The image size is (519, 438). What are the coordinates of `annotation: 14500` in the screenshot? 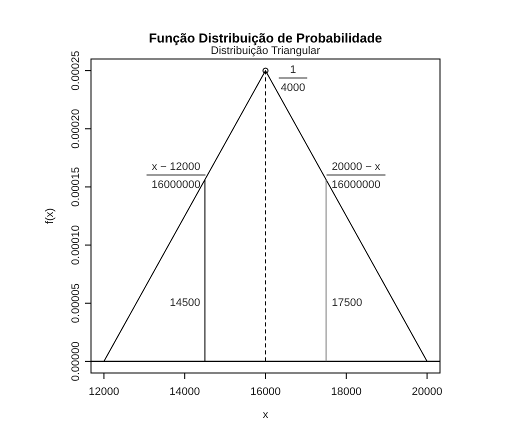 It's located at (185, 303).